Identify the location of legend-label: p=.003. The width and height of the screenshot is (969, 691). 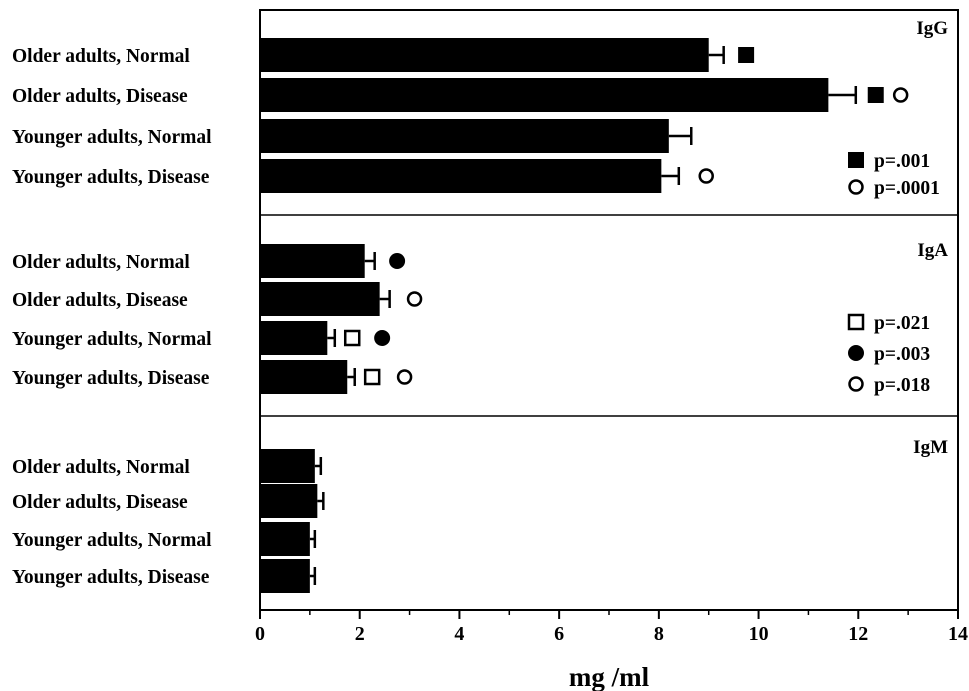
(902, 354).